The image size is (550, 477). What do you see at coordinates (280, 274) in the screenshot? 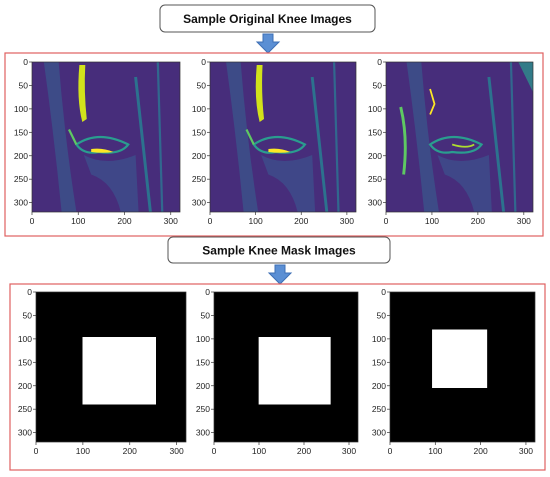
I see `arrow` at bounding box center [280, 274].